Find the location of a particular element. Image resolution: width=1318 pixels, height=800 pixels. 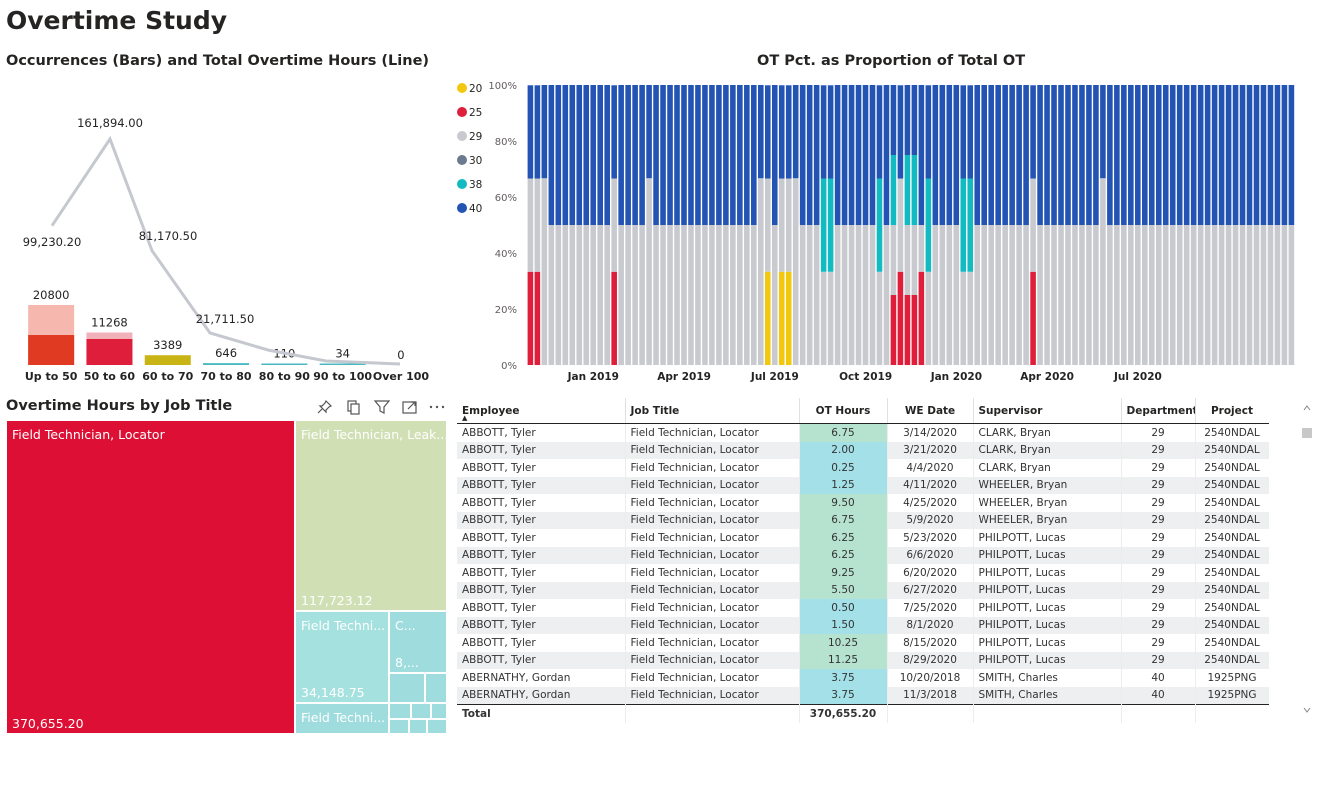

column-header-project: Project is located at coordinates (1232, 411).